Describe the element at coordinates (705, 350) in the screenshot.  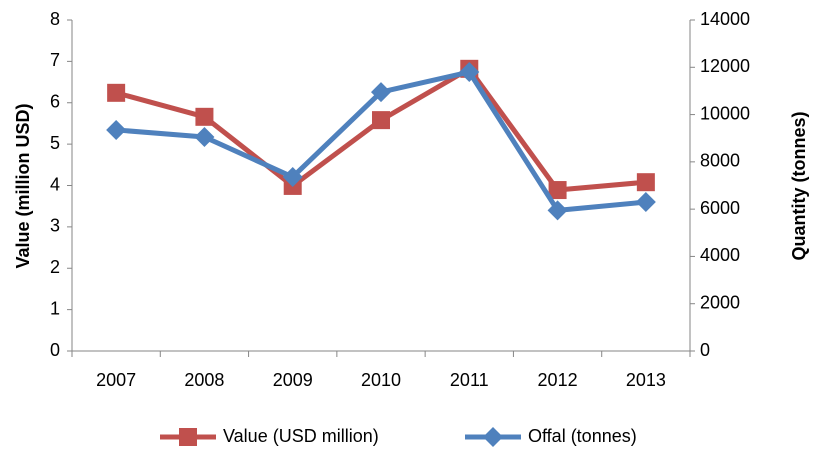
I see `y2-tick-label: 0` at that location.